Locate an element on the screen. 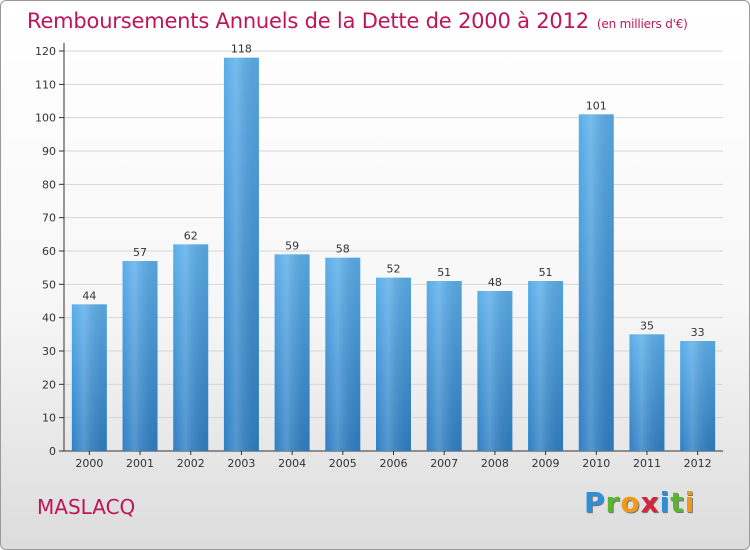 This screenshot has width=750, height=550. logo-letter: o is located at coordinates (630, 502).